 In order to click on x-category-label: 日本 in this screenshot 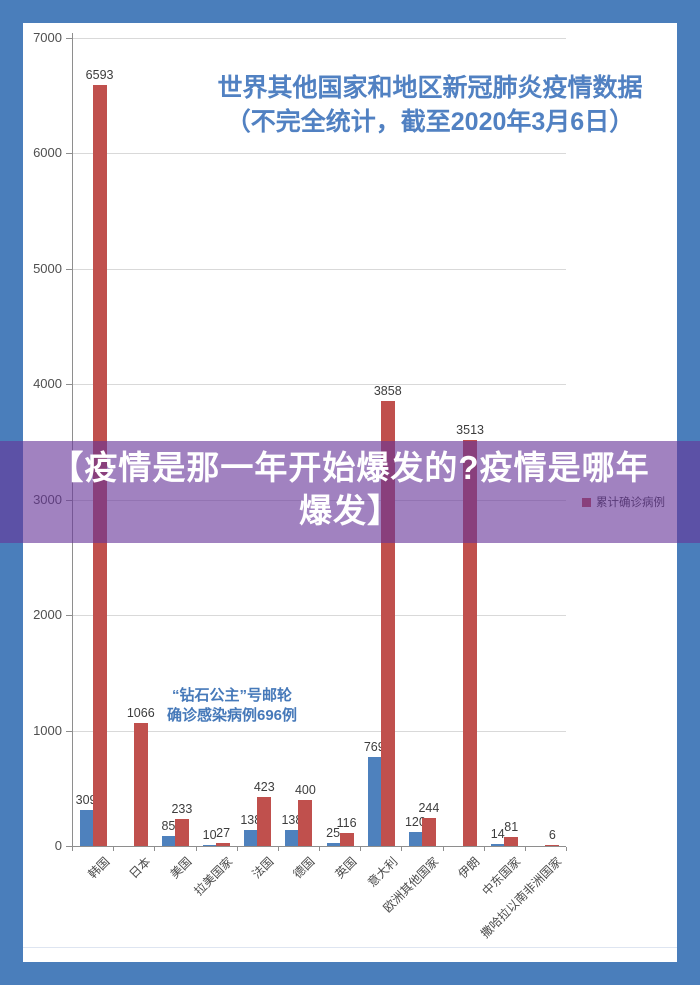, I will do `click(140, 868)`.